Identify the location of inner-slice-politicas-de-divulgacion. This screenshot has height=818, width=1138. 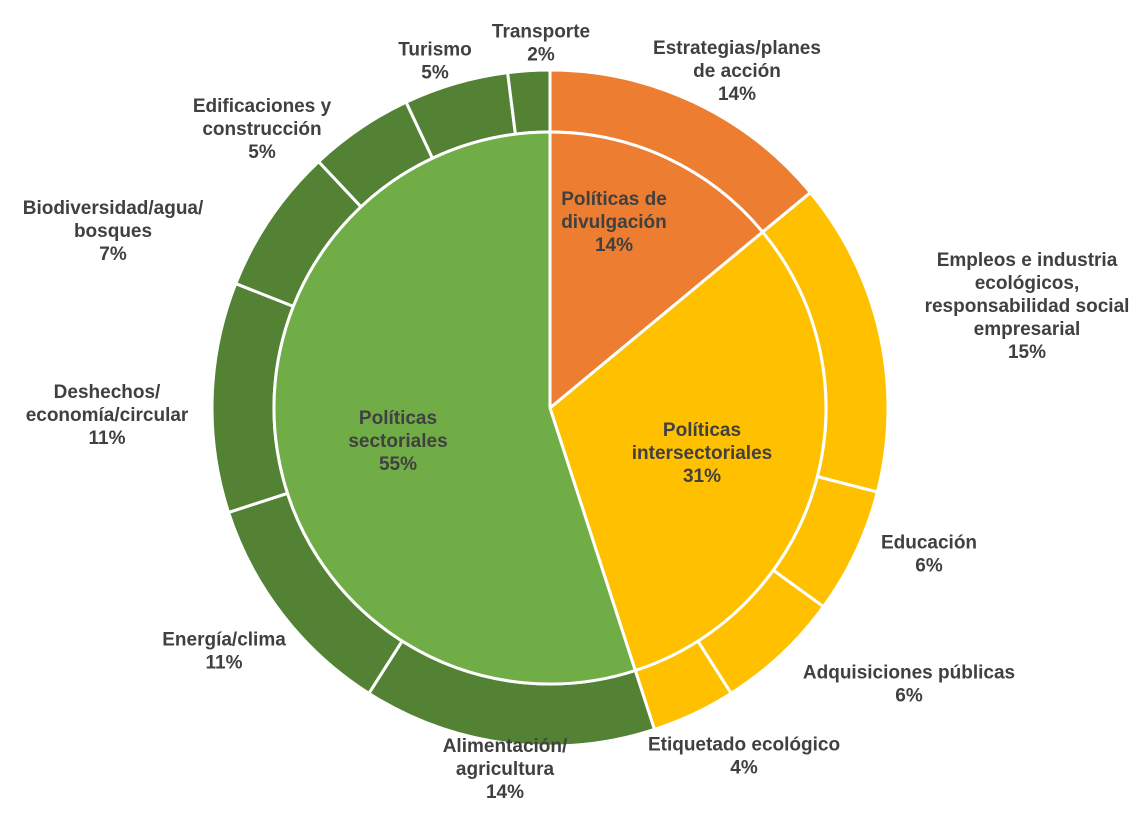
(656, 270).